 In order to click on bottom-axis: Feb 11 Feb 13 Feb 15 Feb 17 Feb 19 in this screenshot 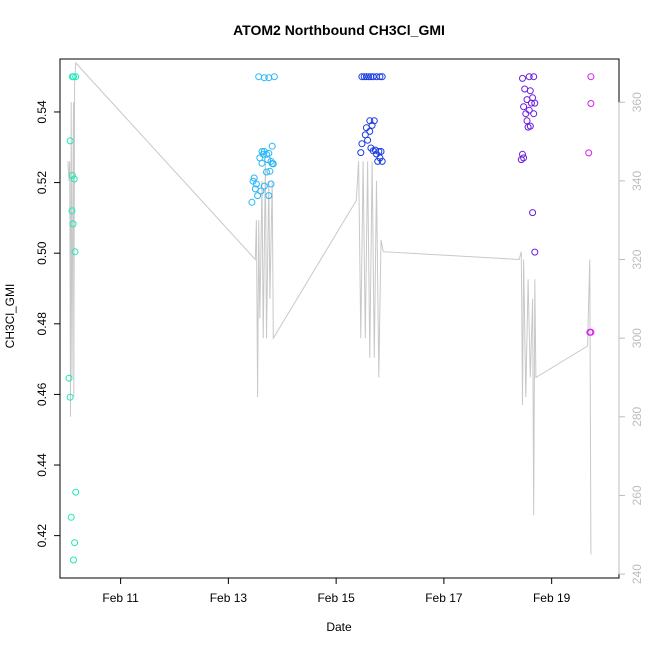, I will do `click(336, 591)`.